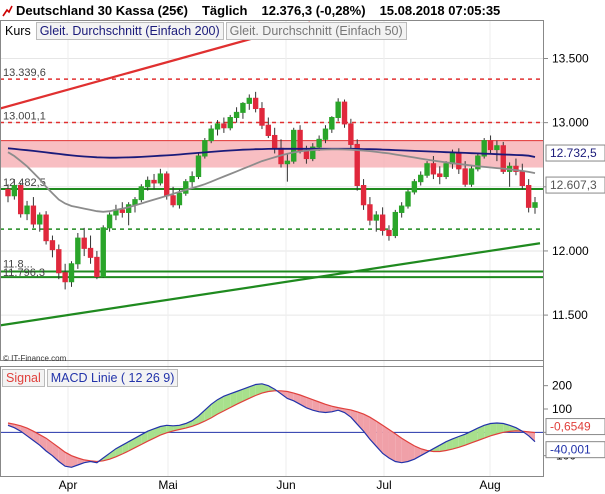 The height and width of the screenshot is (494, 605). Describe the element at coordinates (575, 153) in the screenshot. I see `sma200-badge-box` at that location.